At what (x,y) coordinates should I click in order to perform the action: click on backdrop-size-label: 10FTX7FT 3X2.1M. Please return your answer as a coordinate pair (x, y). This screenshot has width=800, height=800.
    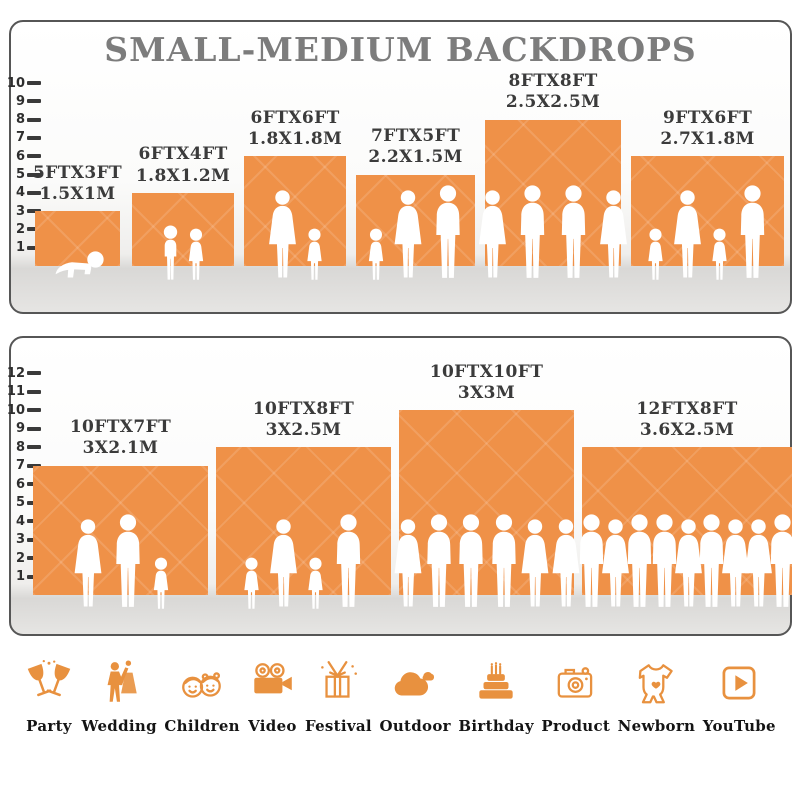
    Looking at the image, I should click on (120, 438).